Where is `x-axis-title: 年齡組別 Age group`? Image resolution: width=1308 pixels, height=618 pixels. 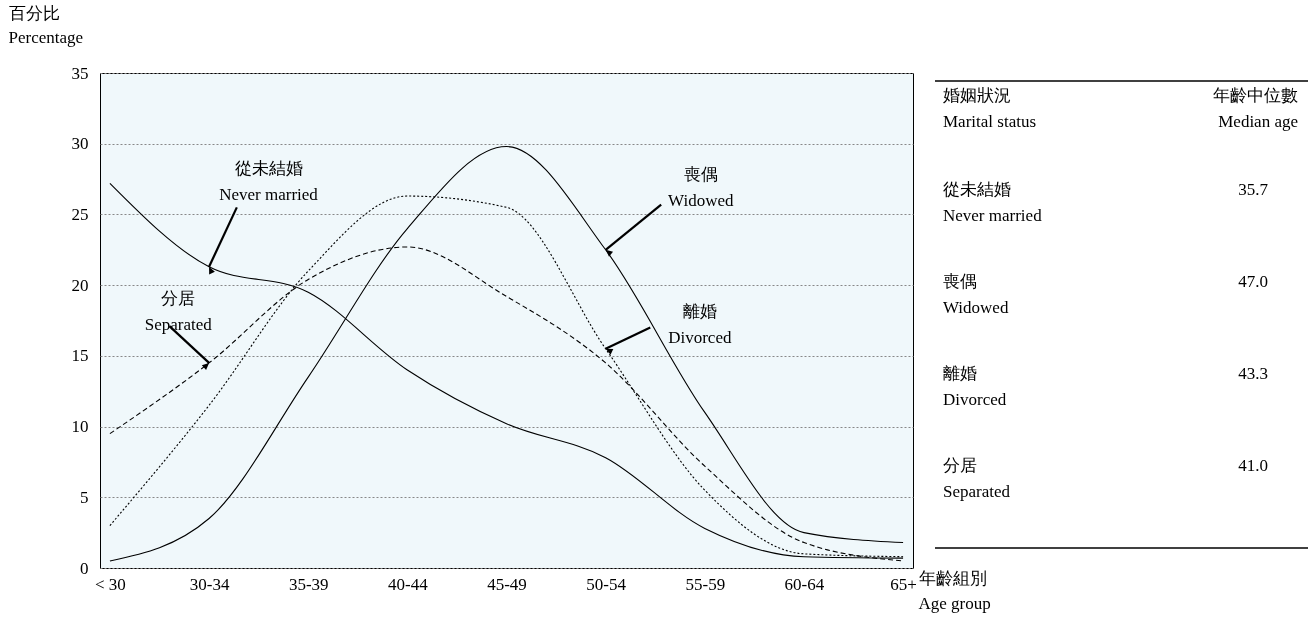
x-axis-title: 年齡組別 Age group is located at coordinates (954, 590).